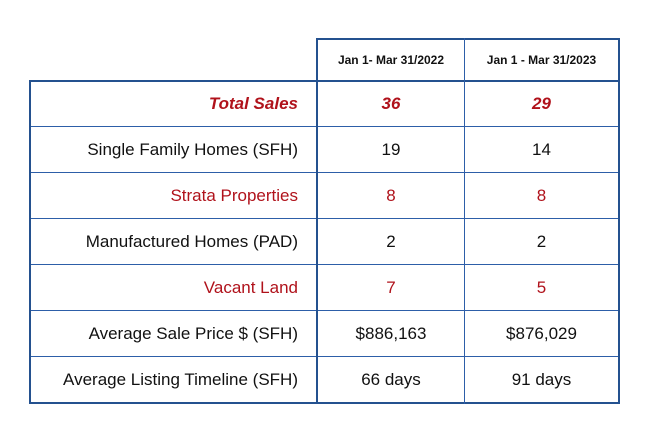  I want to click on table-border-top, so click(468, 39).